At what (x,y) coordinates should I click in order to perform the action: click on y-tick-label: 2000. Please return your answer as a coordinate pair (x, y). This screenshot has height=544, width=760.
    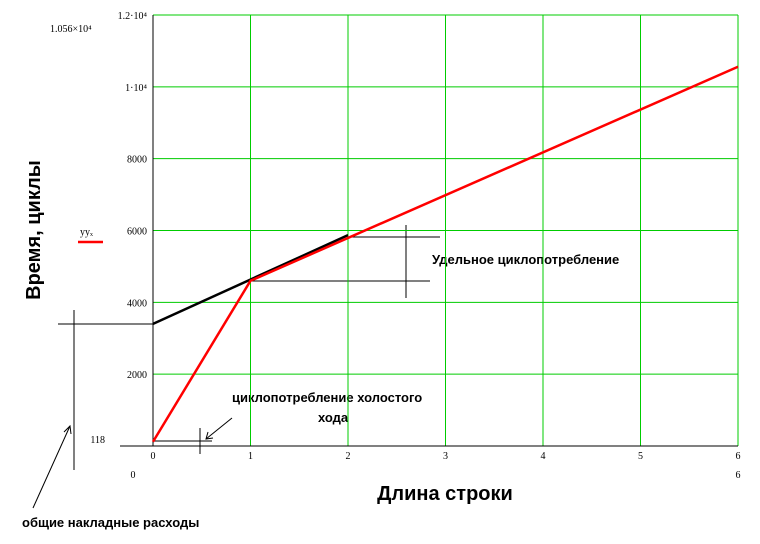
    Looking at the image, I should click on (137, 375).